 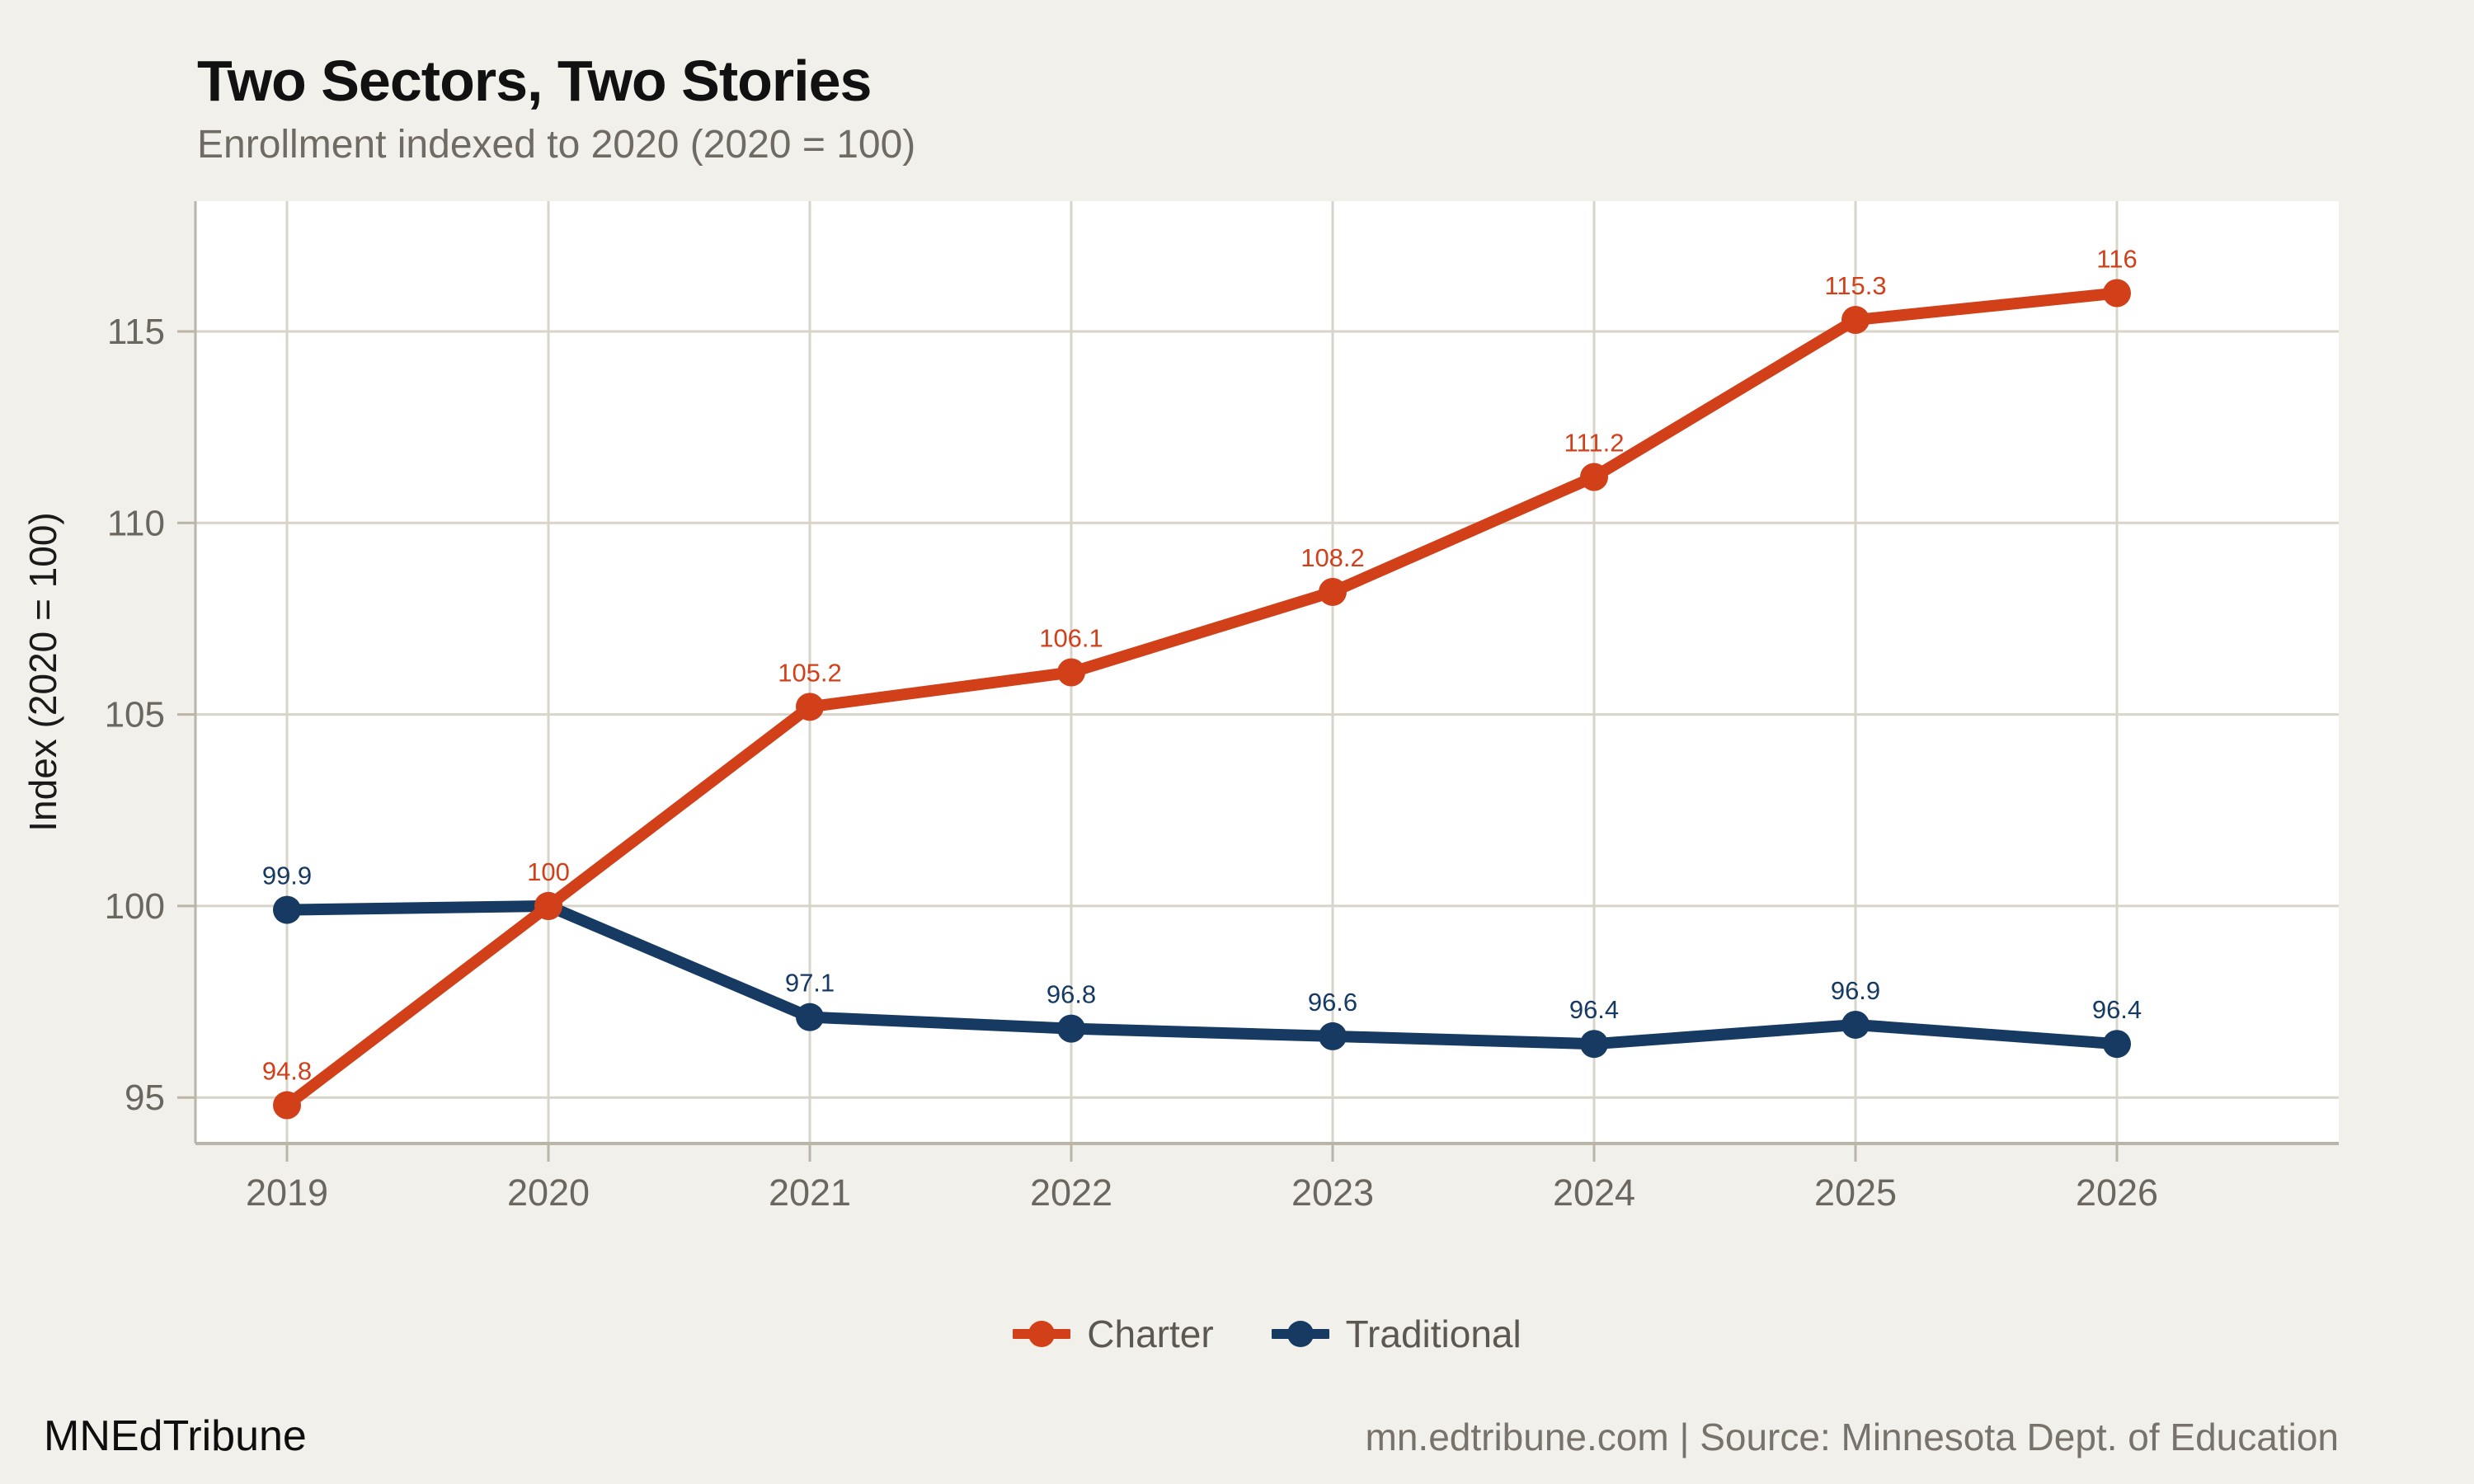 I want to click on point-label-charter: 111.2, so click(x=1594, y=444).